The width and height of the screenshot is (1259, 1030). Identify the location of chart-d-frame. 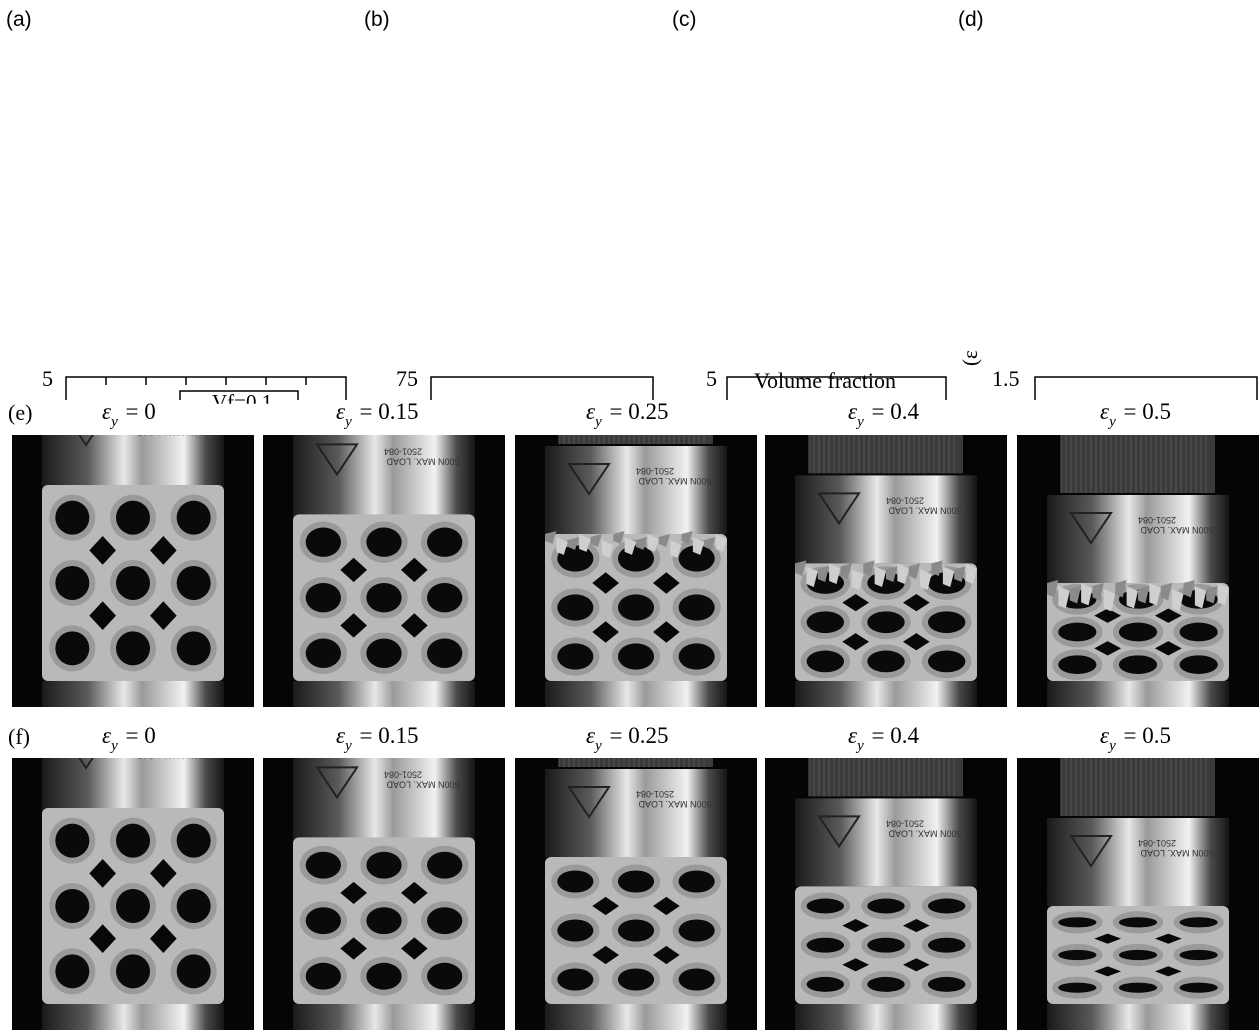
(1146, 388).